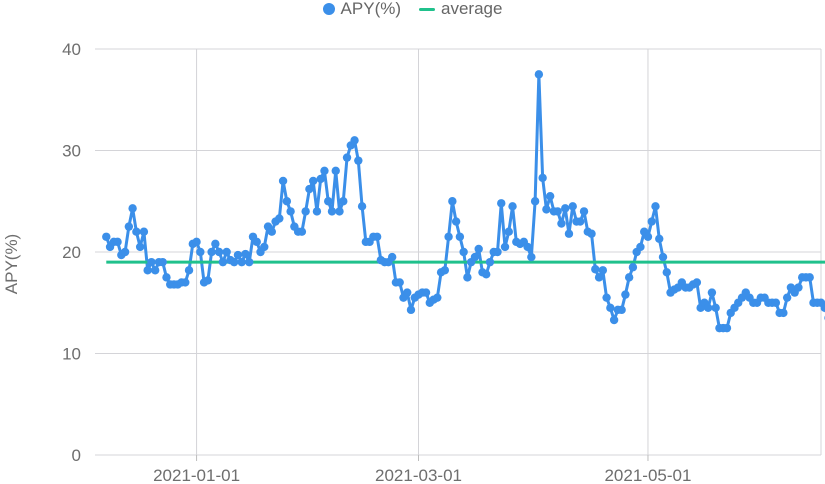 This screenshot has height=484, width=825. Describe the element at coordinates (460, 9) in the screenshot. I see `legend-item-average: average` at that location.